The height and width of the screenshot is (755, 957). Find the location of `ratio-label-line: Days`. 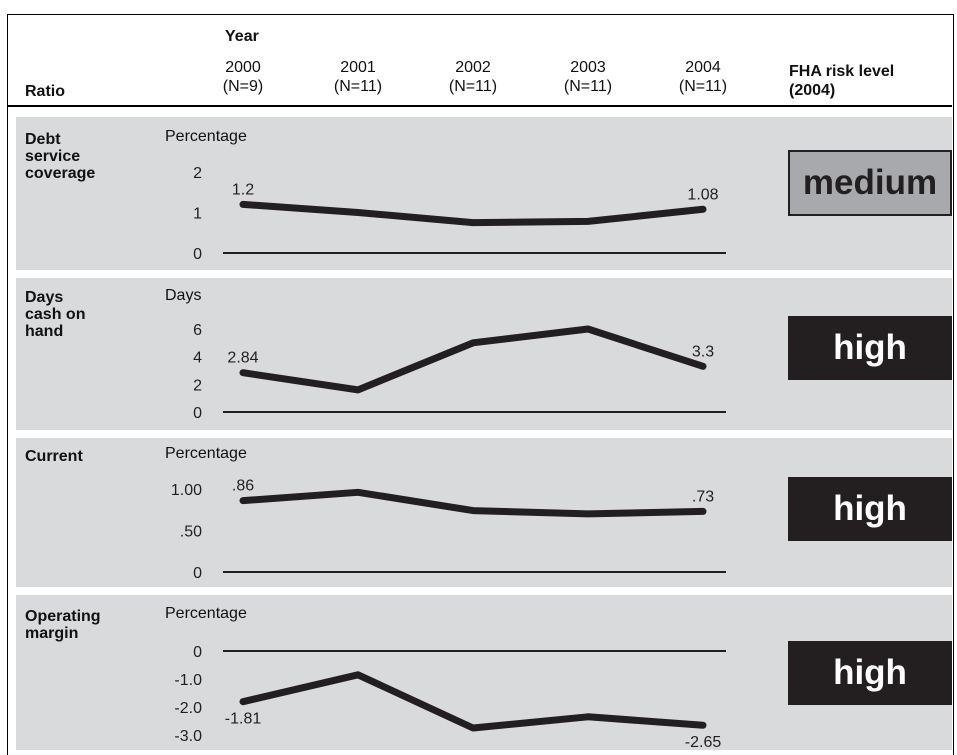

ratio-label-line: Days is located at coordinates (44, 297).